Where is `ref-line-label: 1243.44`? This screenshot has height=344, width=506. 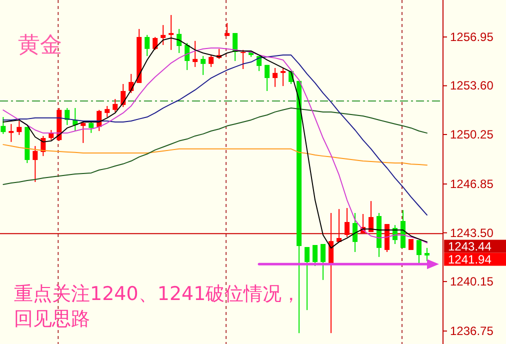 ref-line-label: 1243.44 is located at coordinates (470, 246).